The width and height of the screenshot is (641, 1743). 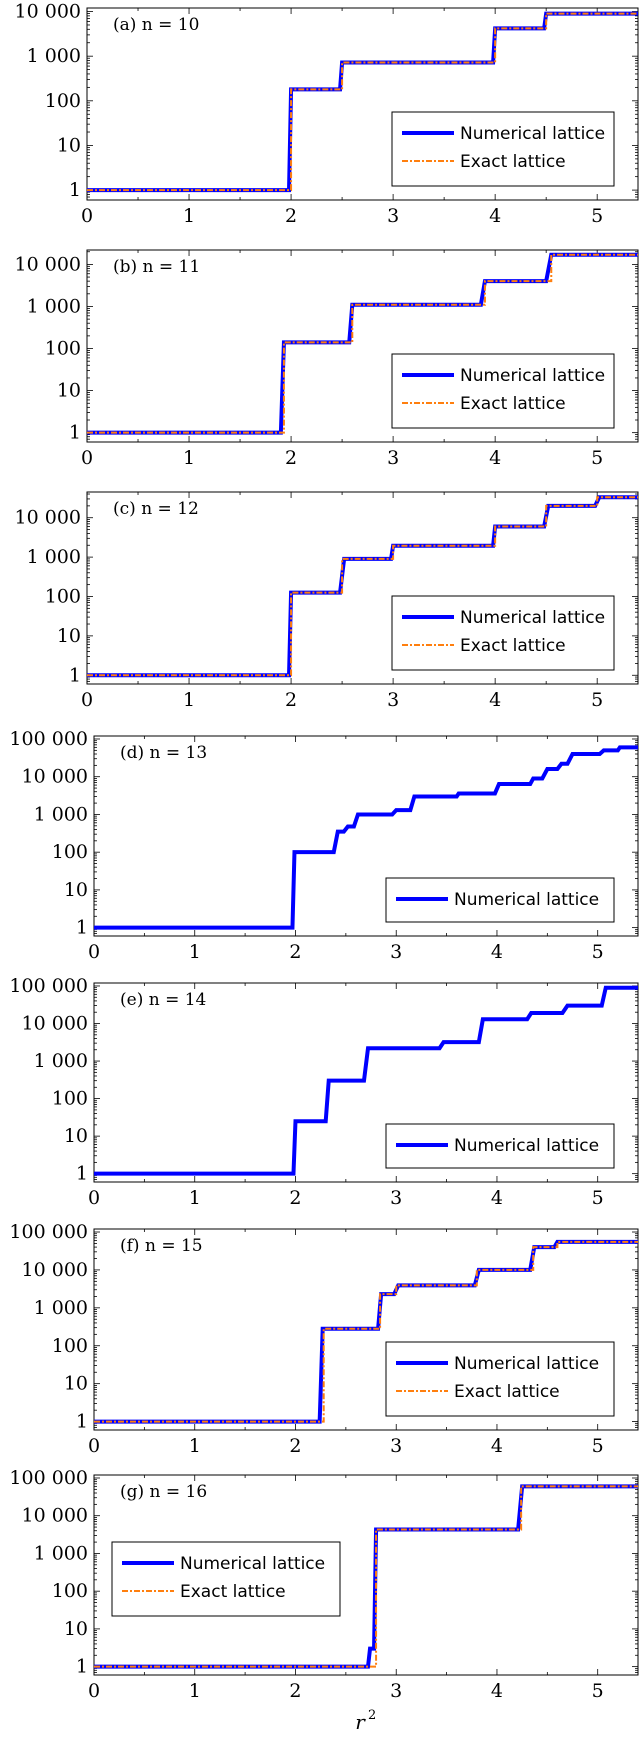 What do you see at coordinates (156, 25) in the screenshot?
I see `panel-label: (a) n = 10` at bounding box center [156, 25].